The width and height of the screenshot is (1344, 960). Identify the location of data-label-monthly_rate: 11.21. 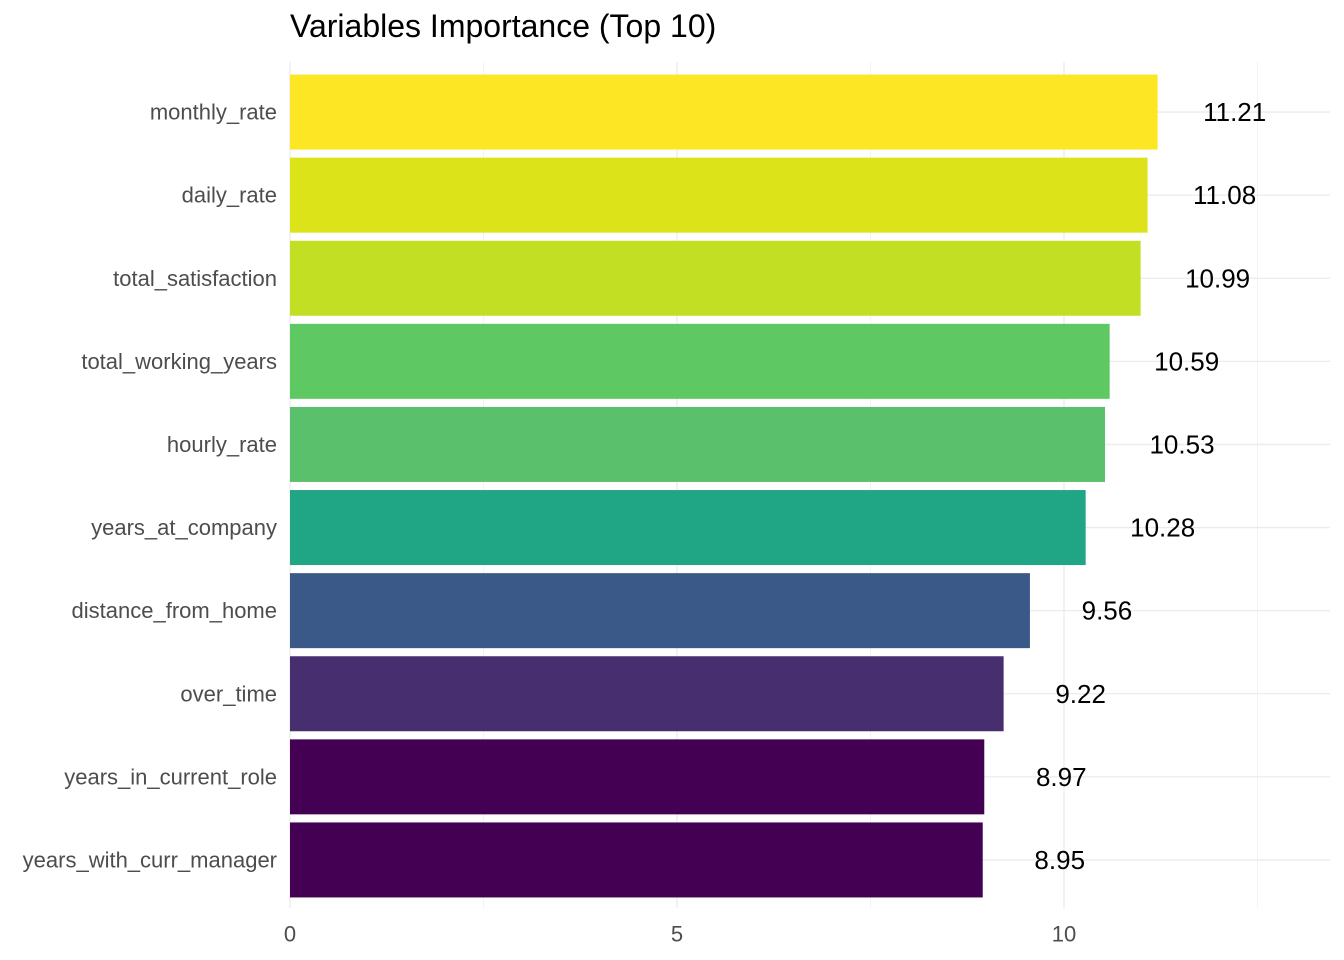
(1234, 112).